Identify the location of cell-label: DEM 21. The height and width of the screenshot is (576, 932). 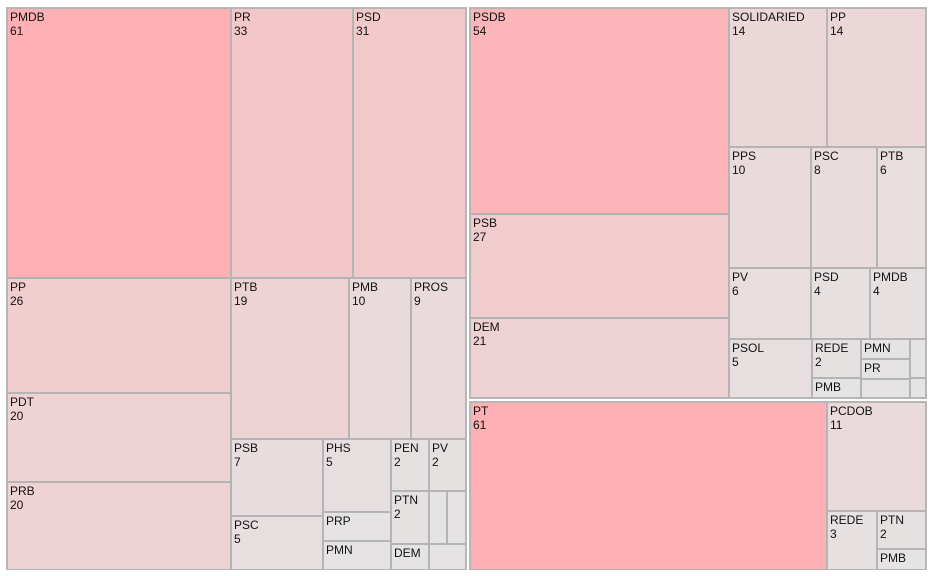
(486, 334).